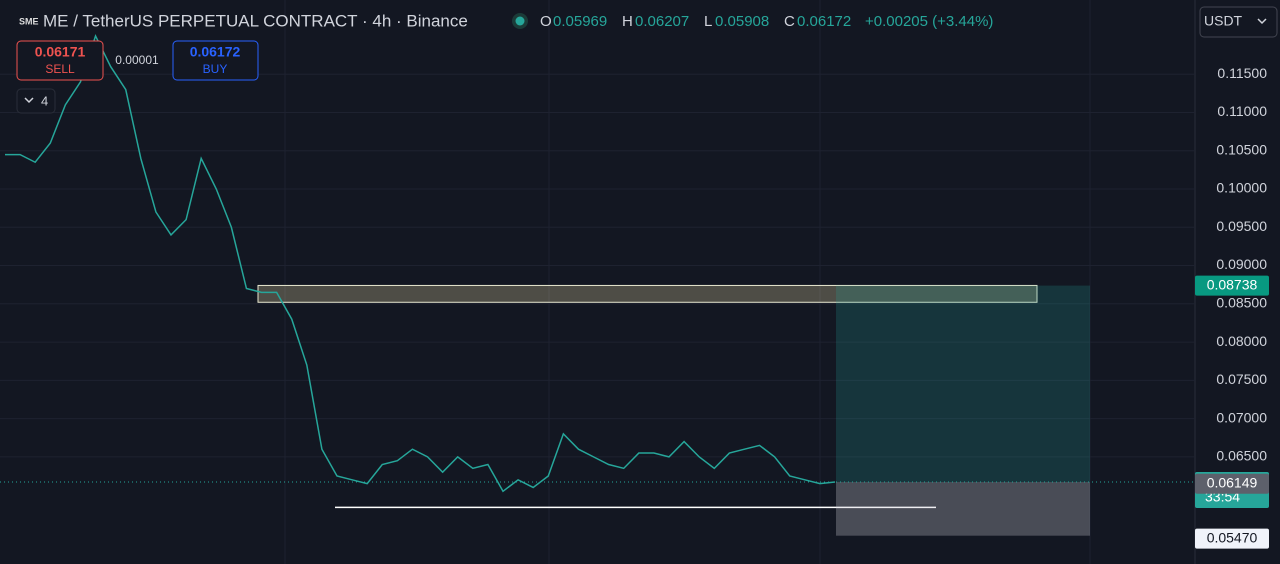  Describe the element at coordinates (742, 21) in the screenshot. I see `low: 0.05908` at that location.